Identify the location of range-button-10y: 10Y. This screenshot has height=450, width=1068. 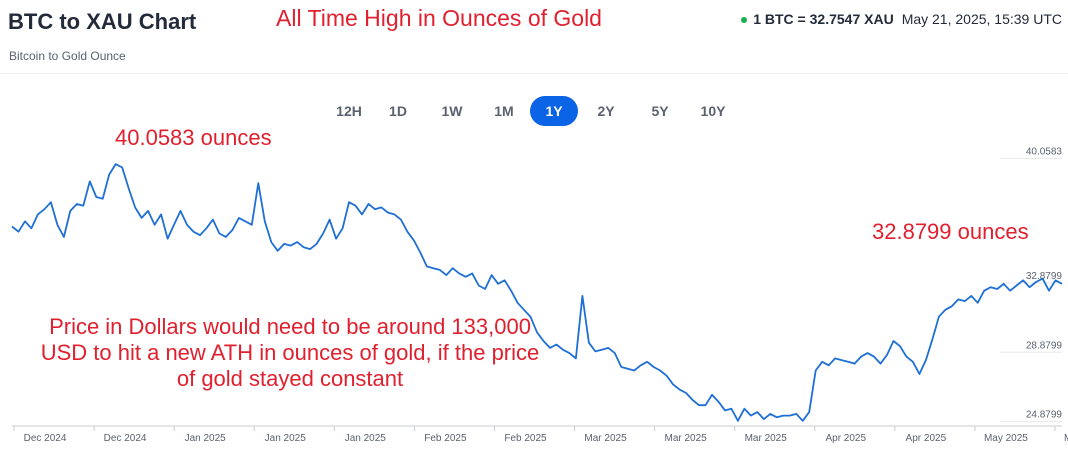
(713, 111).